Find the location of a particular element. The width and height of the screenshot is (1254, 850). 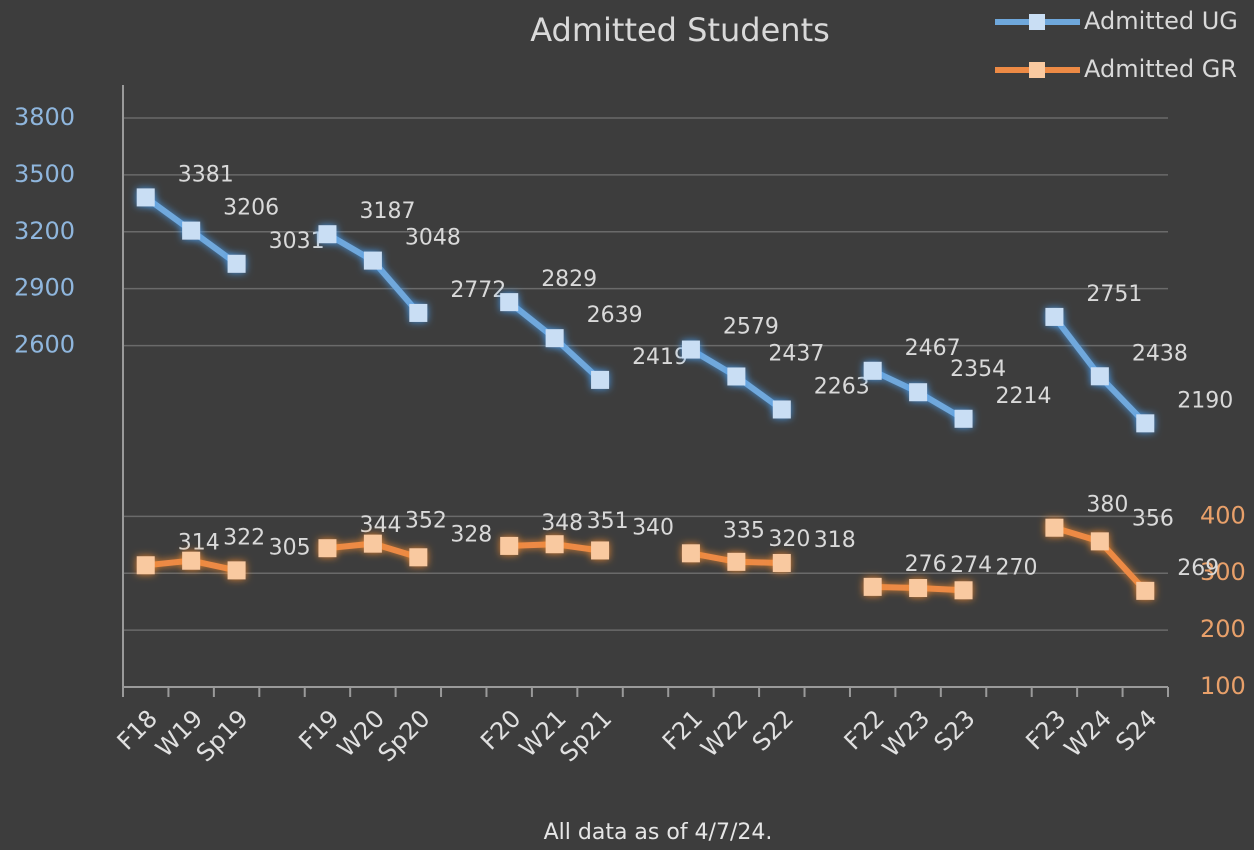

chart-title: Admitted Students is located at coordinates (680, 30).